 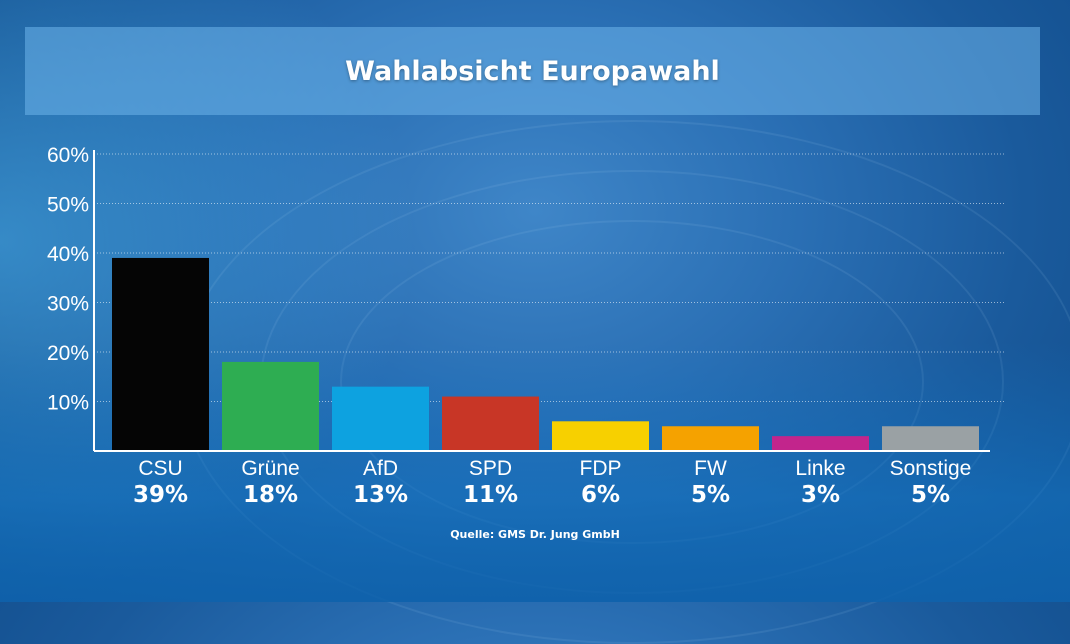 What do you see at coordinates (820, 443) in the screenshot?
I see `bar-linke` at bounding box center [820, 443].